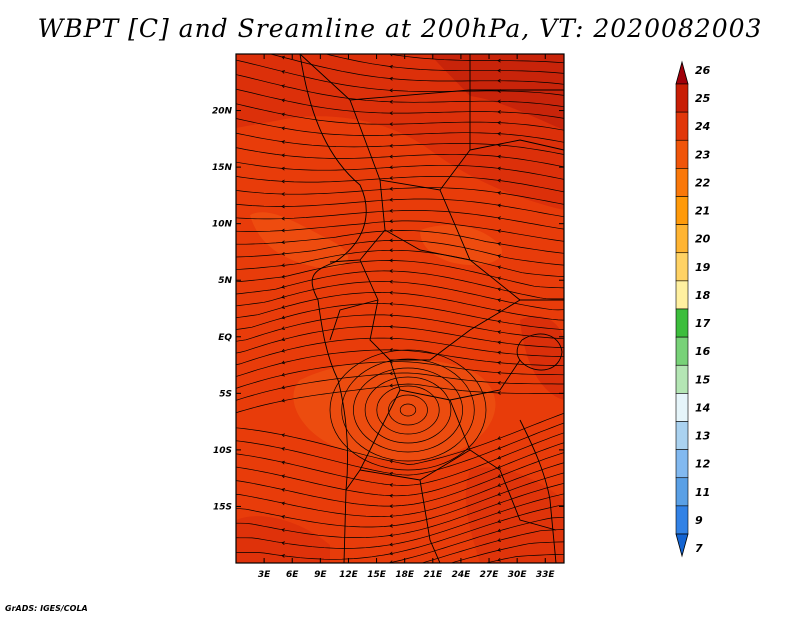 This screenshot has height=618, width=800. I want to click on lat-label: 5N, so click(225, 281).